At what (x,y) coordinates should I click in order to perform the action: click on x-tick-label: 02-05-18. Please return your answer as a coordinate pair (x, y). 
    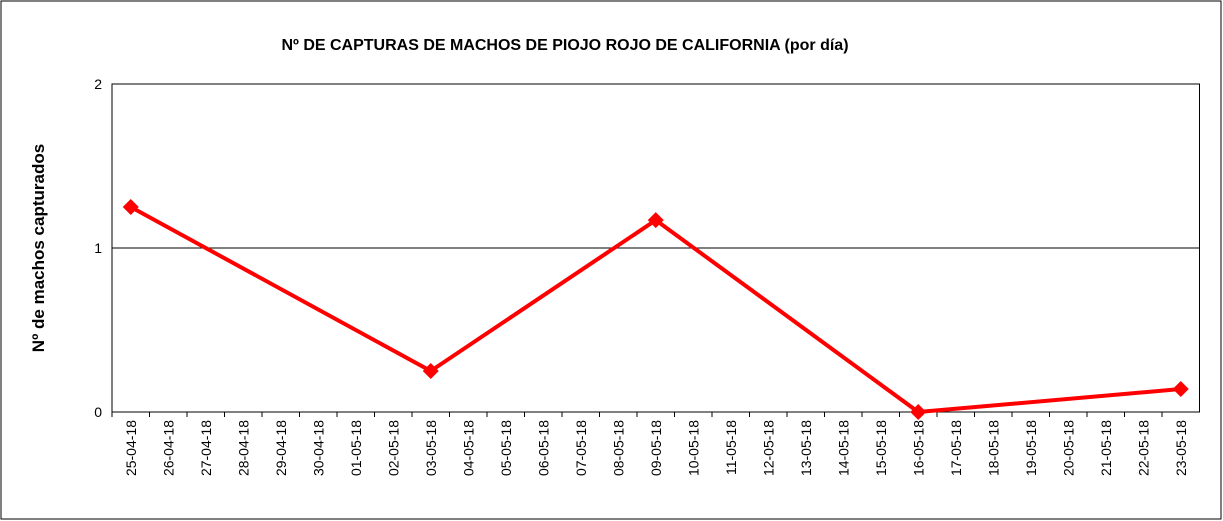
    Looking at the image, I should click on (393, 448).